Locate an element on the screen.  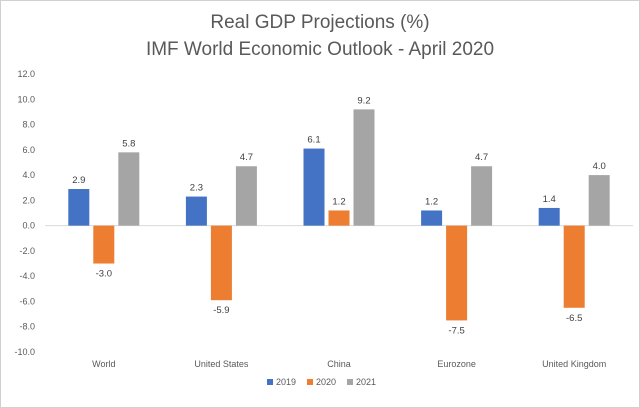
data-label: -7.5 is located at coordinates (456, 330).